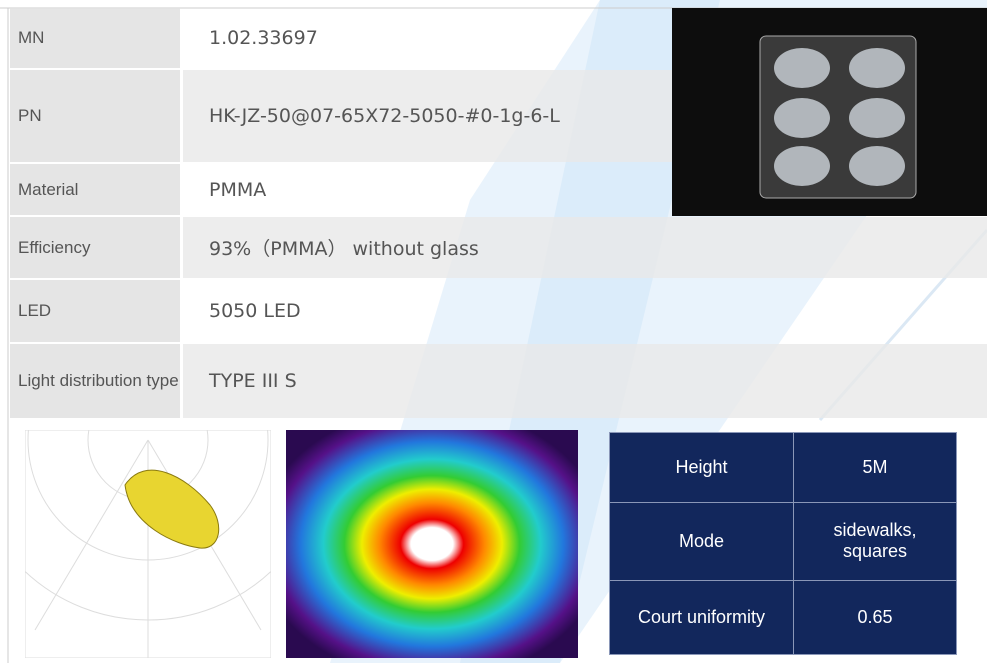 Image resolution: width=987 pixels, height=663 pixels. What do you see at coordinates (148, 544) in the screenshot?
I see `polar-diagram` at bounding box center [148, 544].